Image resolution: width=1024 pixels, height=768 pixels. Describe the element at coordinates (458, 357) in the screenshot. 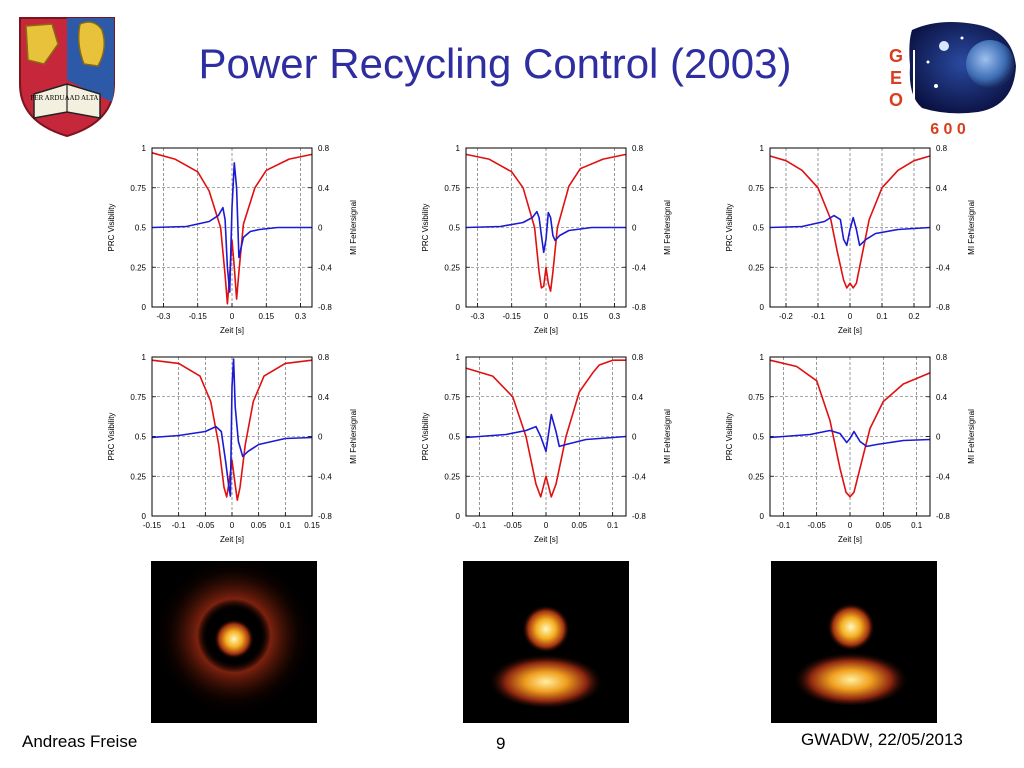

I see `chart-5-y-tick-label: 1` at that location.